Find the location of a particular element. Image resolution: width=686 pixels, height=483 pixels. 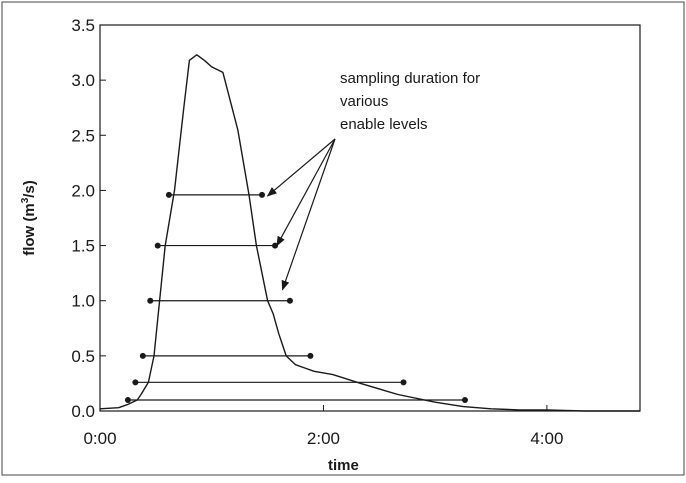

y-axis-title: flow (m3/s) is located at coordinates (29, 218).